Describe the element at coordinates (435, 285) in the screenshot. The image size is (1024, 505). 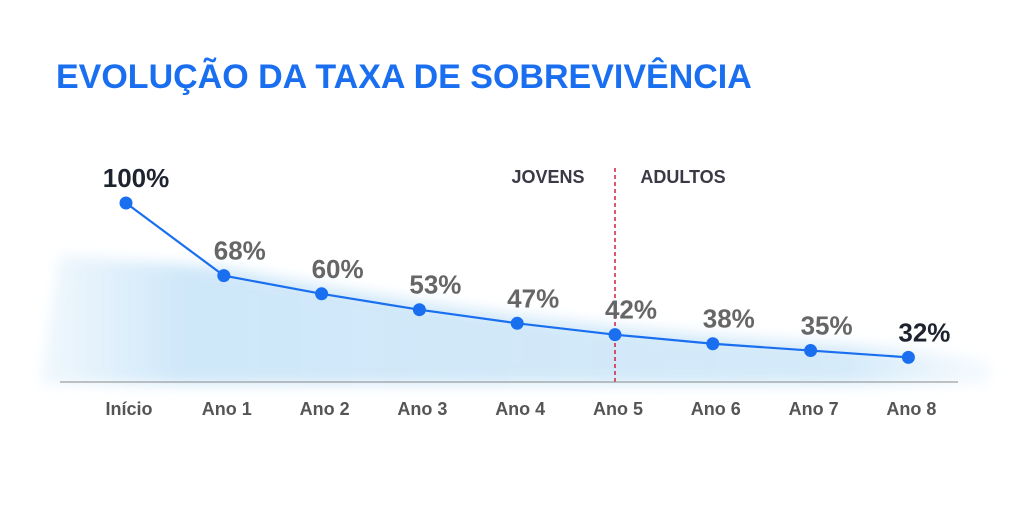
I see `data-label-3: 53%` at that location.